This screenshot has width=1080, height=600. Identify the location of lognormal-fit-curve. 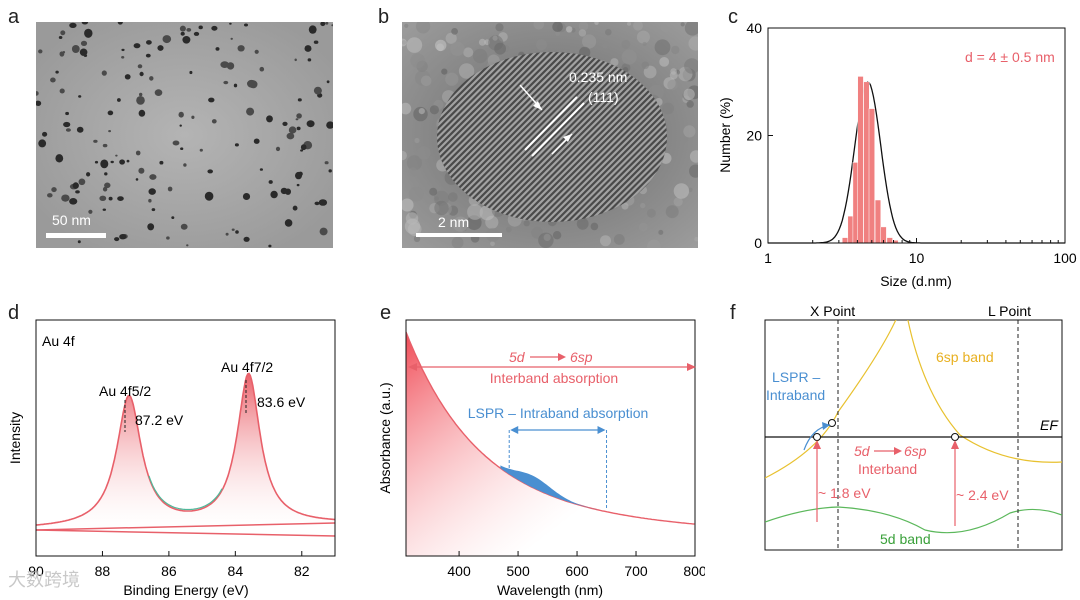
(916, 162).